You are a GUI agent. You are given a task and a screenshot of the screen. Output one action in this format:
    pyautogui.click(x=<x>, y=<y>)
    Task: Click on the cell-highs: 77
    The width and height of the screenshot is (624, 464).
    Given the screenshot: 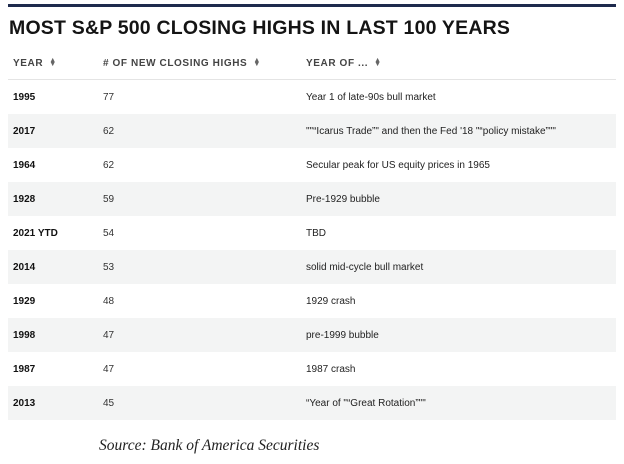 What is the action you would take?
    pyautogui.click(x=109, y=97)
    